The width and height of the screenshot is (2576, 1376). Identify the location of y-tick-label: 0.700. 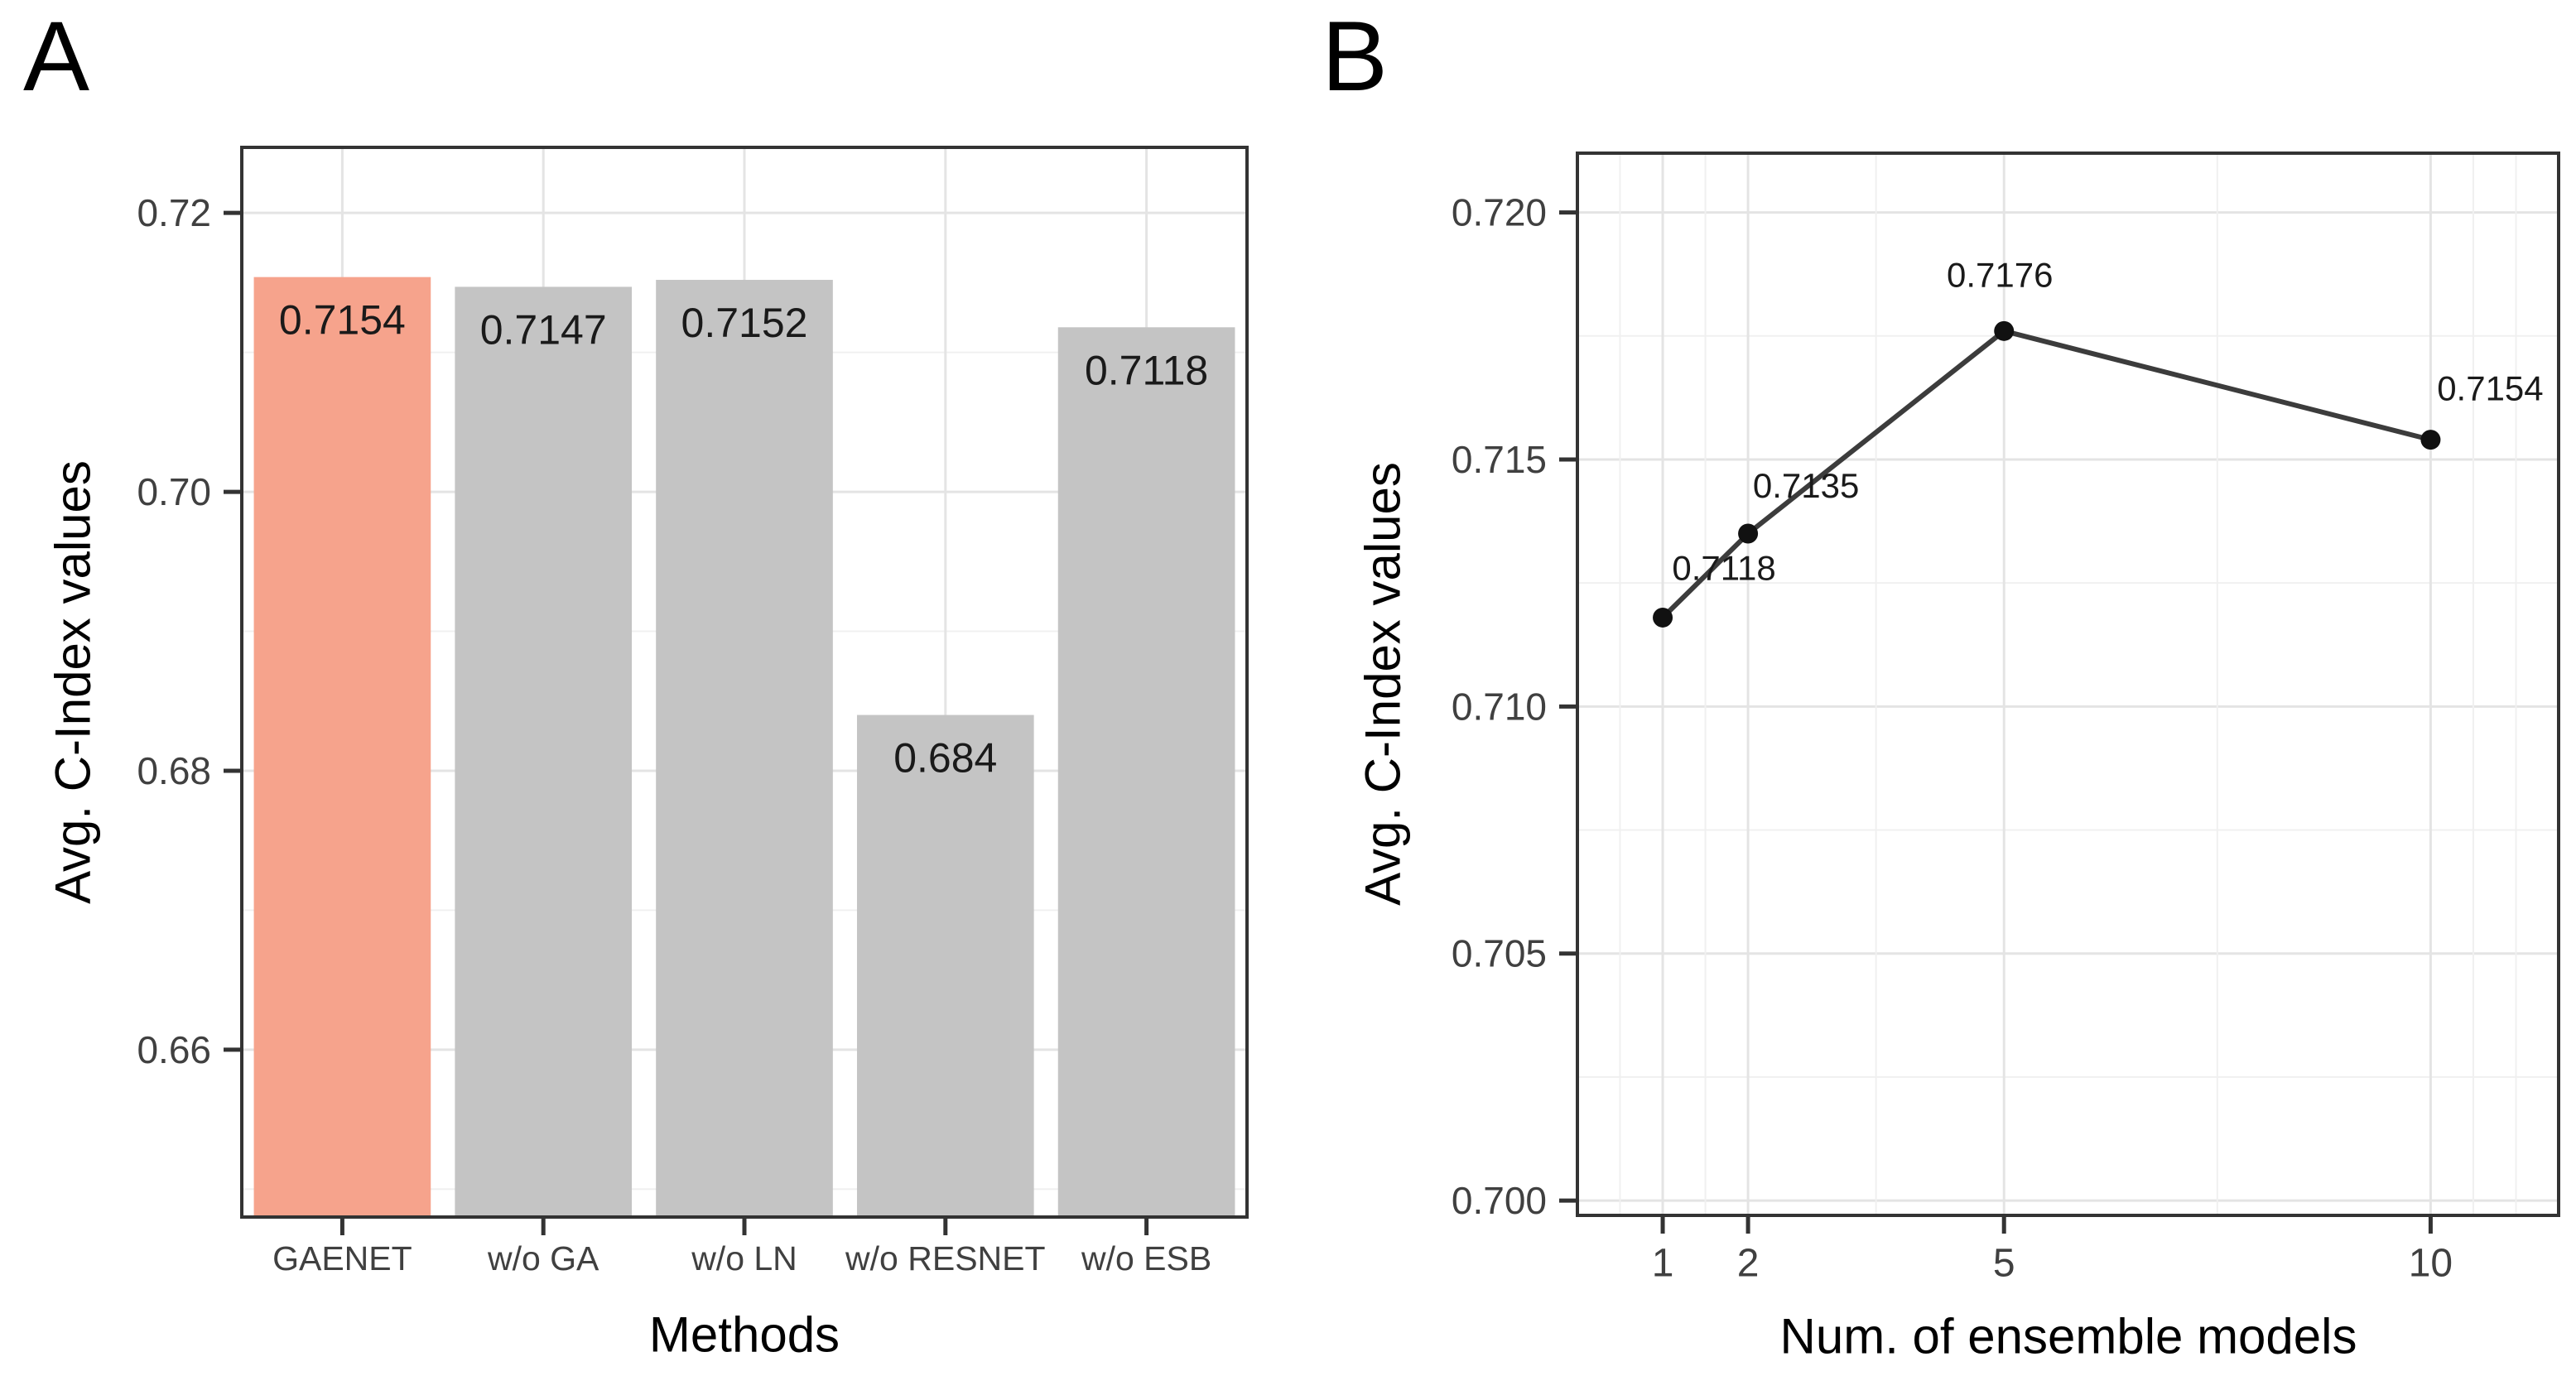
(1499, 1200).